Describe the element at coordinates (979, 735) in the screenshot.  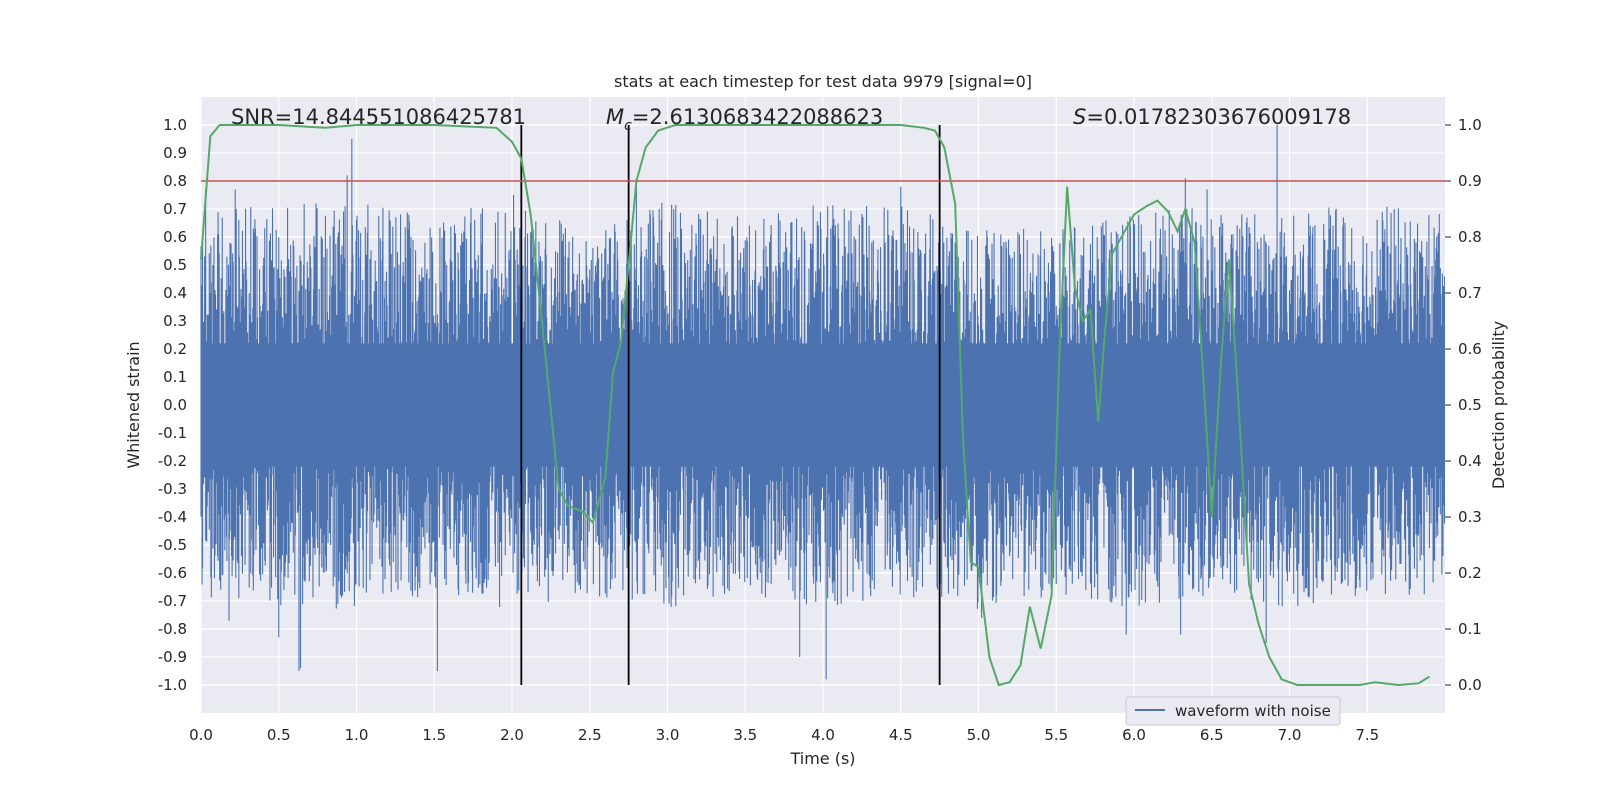
I see `x-tick-label: 5.0` at that location.